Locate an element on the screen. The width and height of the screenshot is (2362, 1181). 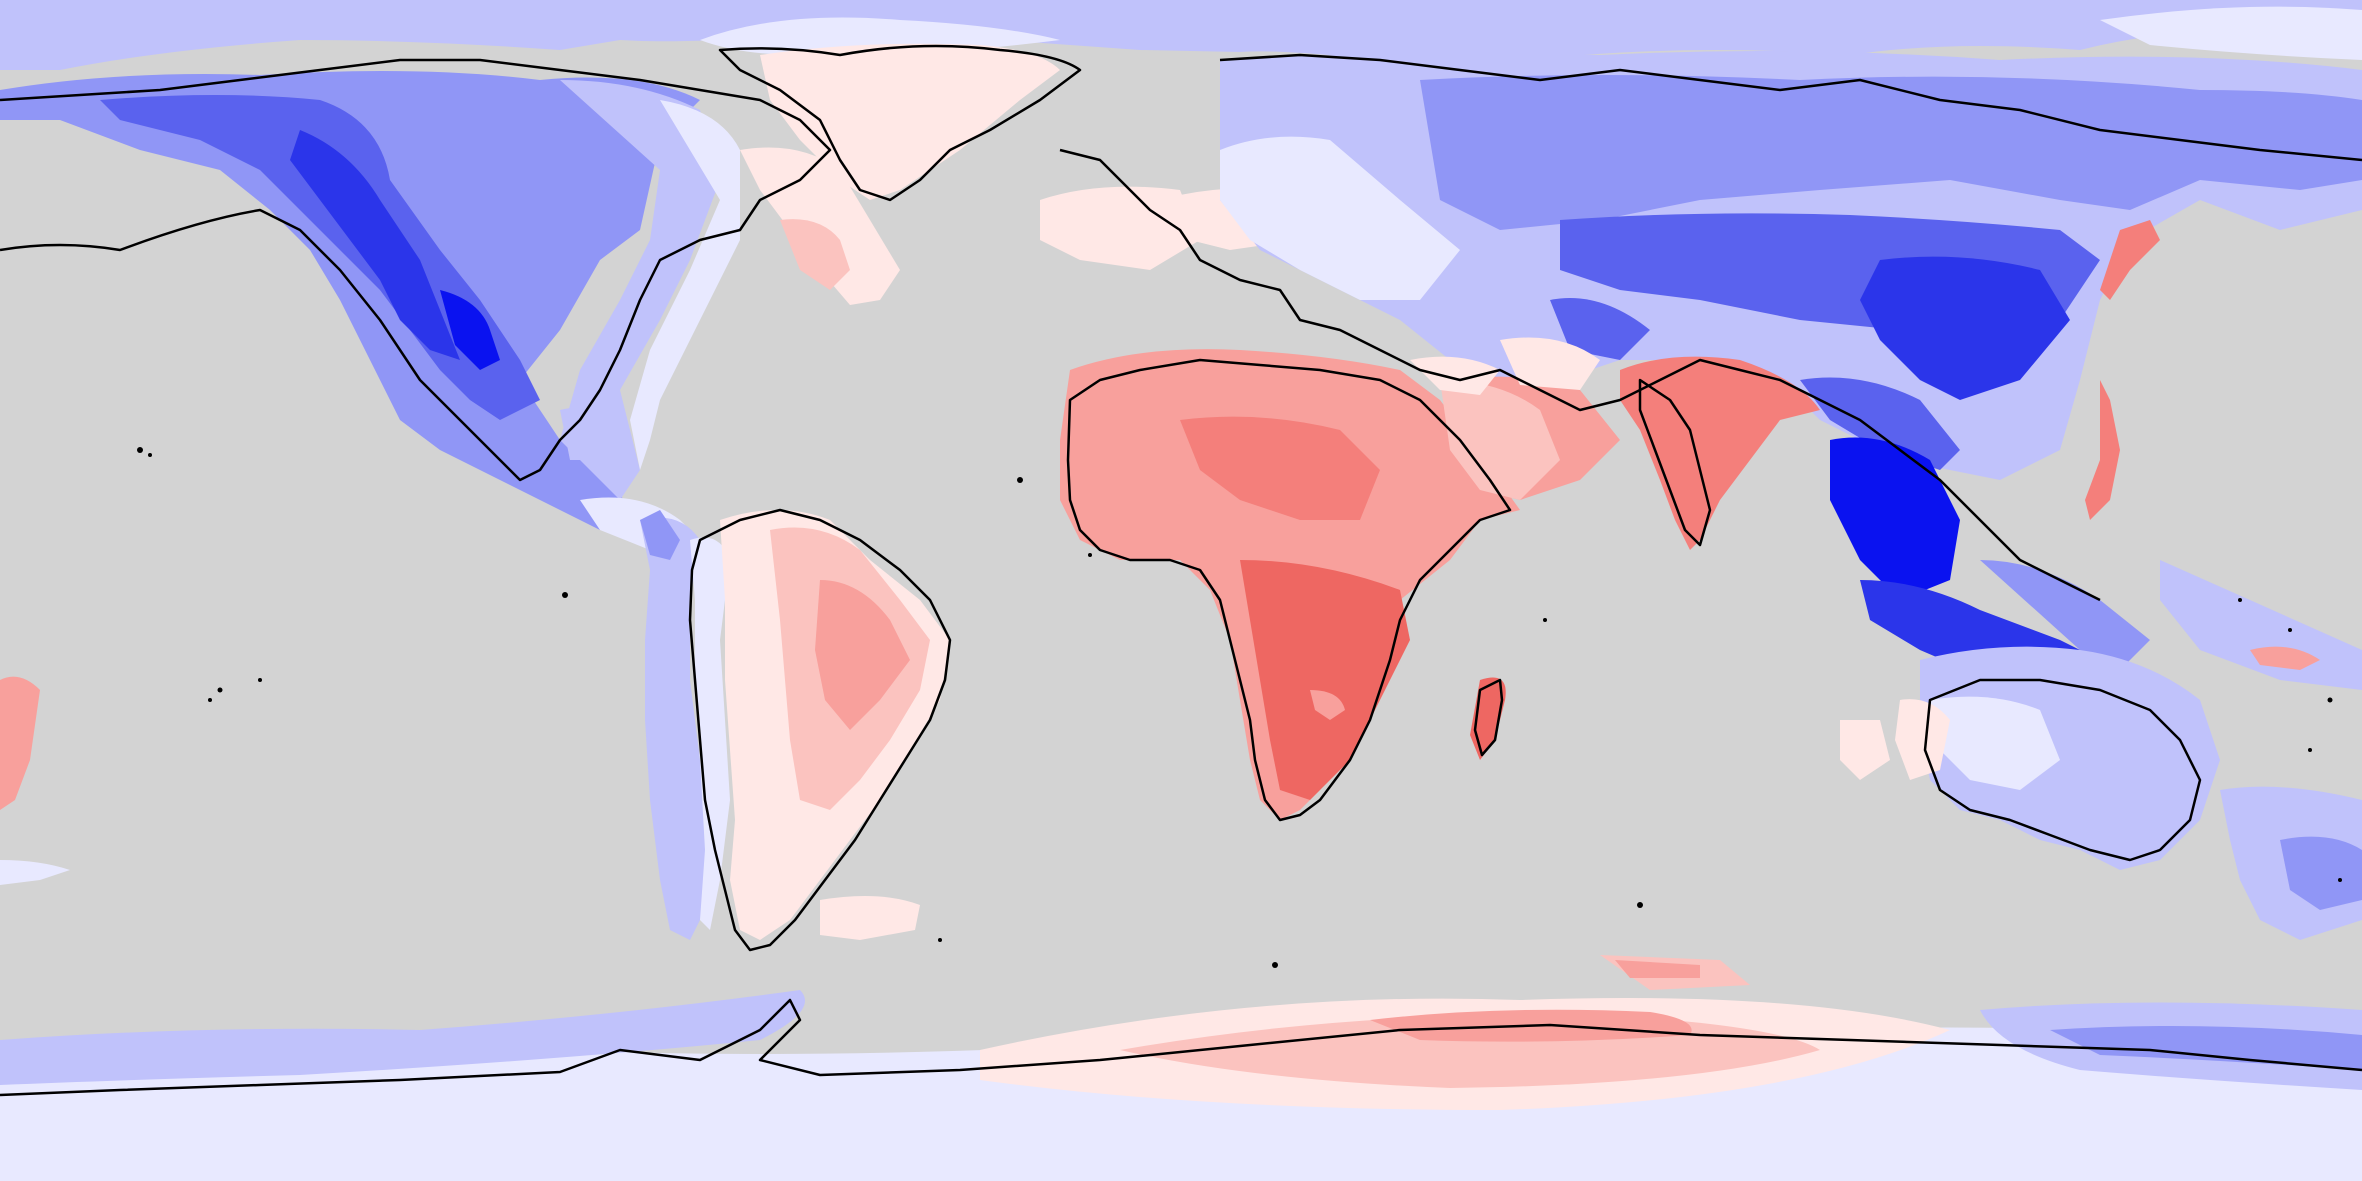
south-america-field is located at coordinates (795, 725).